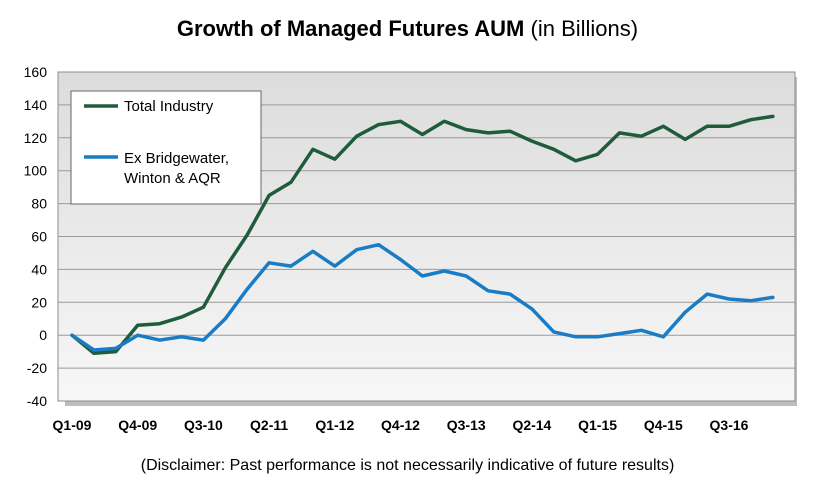  I want to click on x-tick-label: Q2-11, so click(269, 425).